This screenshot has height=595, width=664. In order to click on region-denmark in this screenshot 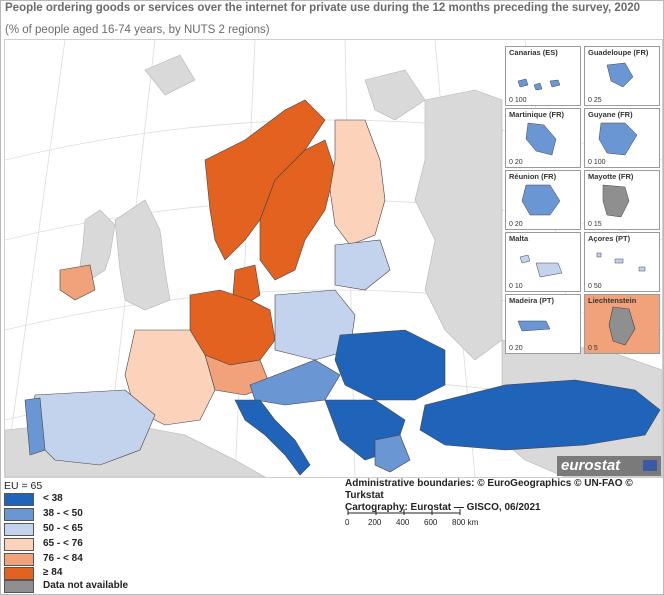, I will do `click(246, 285)`.